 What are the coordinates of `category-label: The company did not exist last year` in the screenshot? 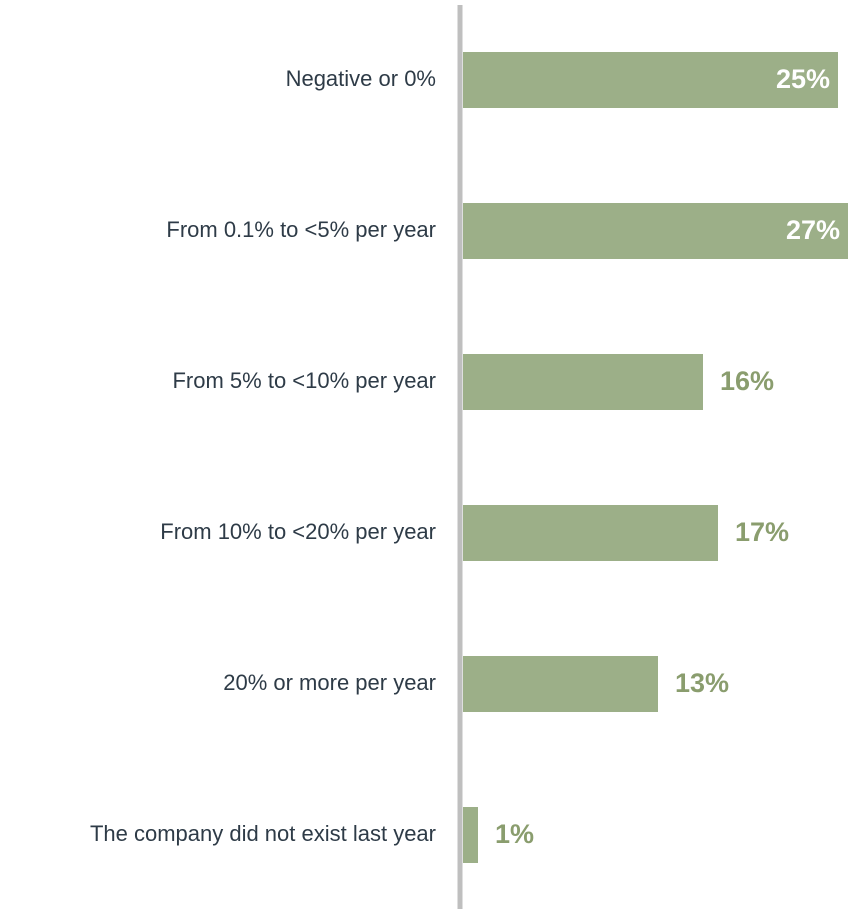 It's located at (263, 833).